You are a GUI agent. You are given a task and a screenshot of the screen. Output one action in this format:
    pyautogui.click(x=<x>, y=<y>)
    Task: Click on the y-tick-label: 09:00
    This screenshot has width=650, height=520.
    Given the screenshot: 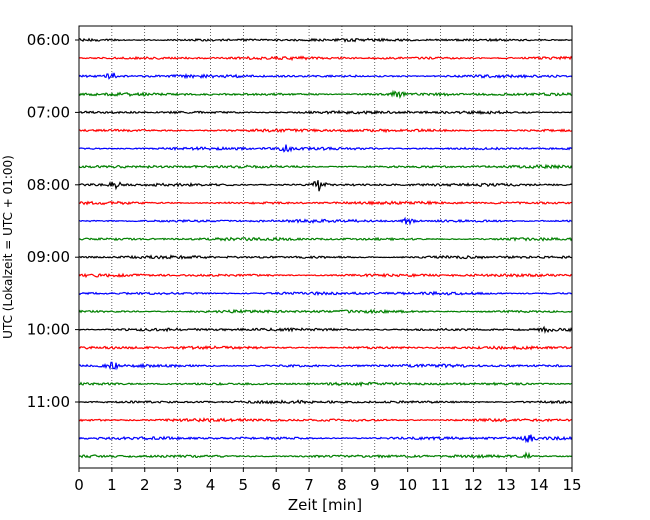 What is the action you would take?
    pyautogui.click(x=48, y=257)
    